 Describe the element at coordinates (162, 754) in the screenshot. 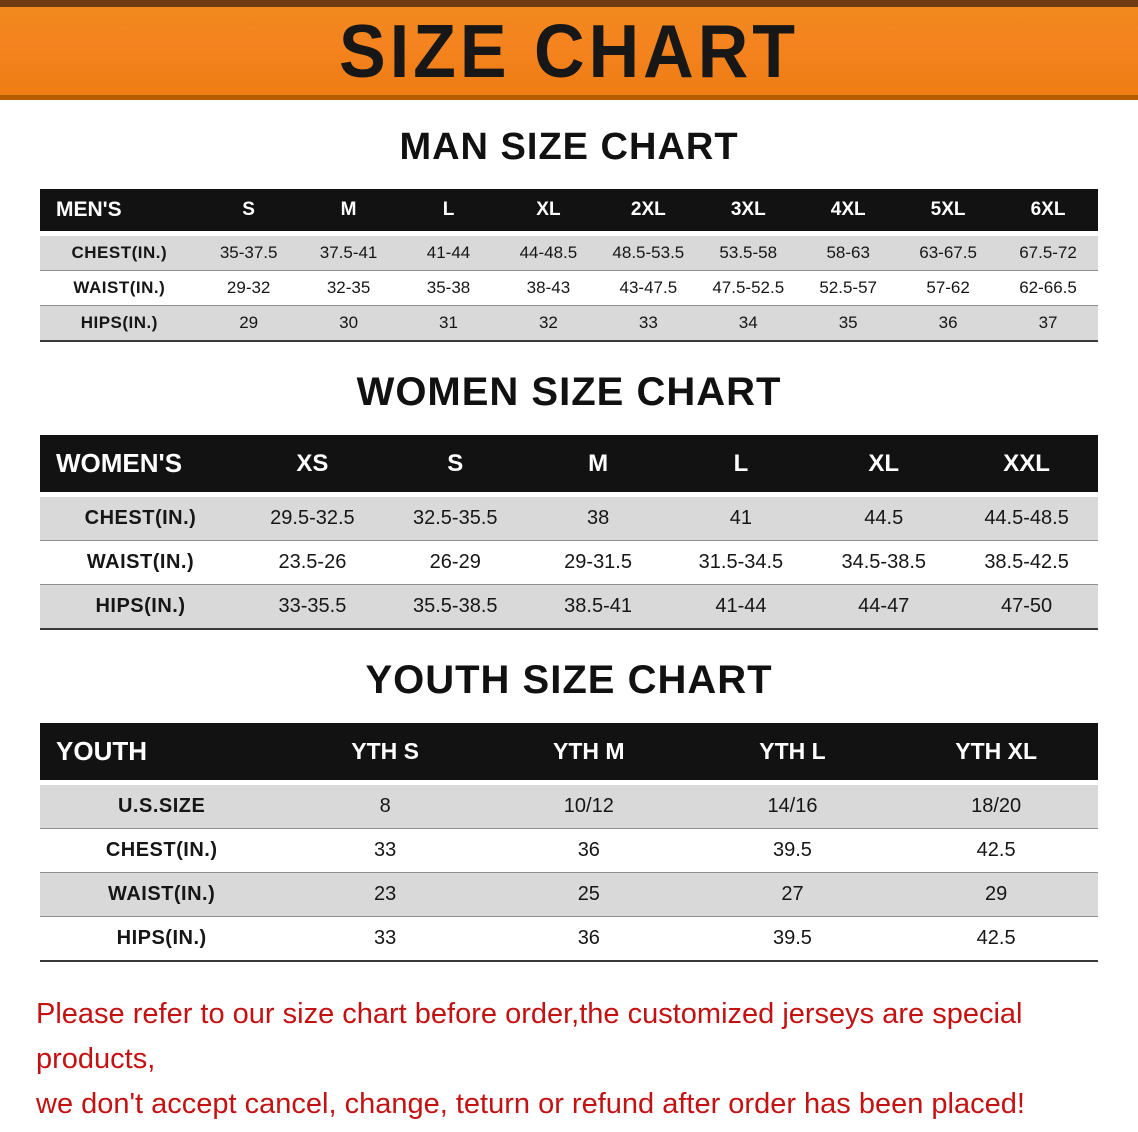

I see `table-title: YOUTH` at that location.